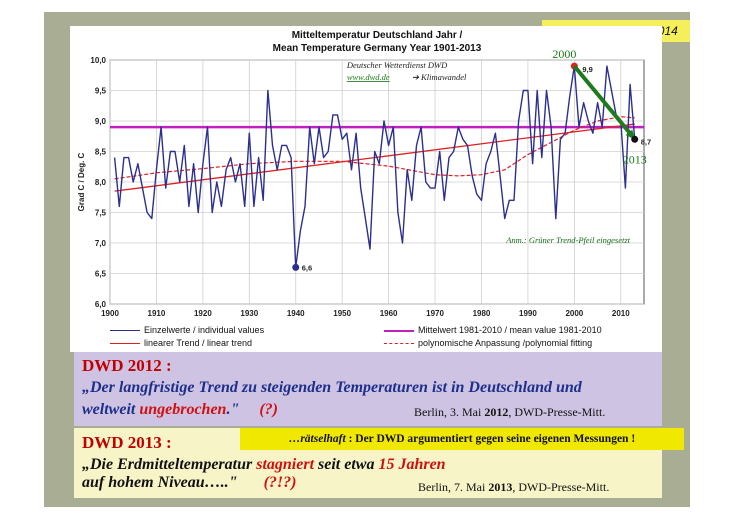 The width and height of the screenshot is (734, 519). What do you see at coordinates (557, 412) in the screenshot?
I see `dwd-2012-source-c: , DWD-Presse-Mitt.` at bounding box center [557, 412].